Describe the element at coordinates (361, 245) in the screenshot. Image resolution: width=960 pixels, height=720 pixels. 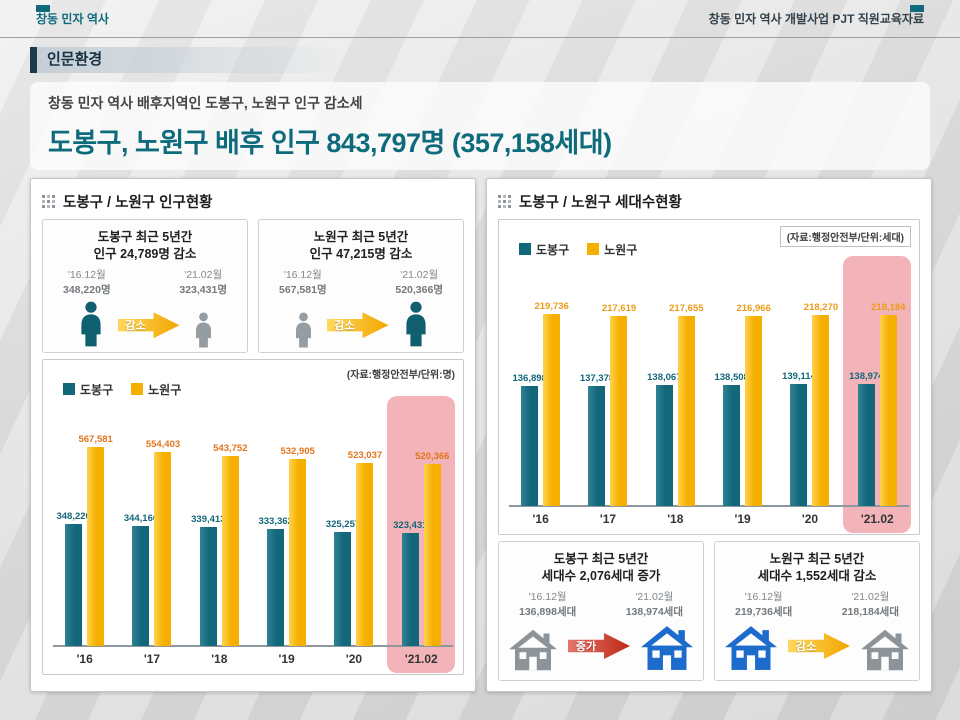
I see `stat-title: 노원구 최근 5년간 인구 47,215명 감소` at that location.